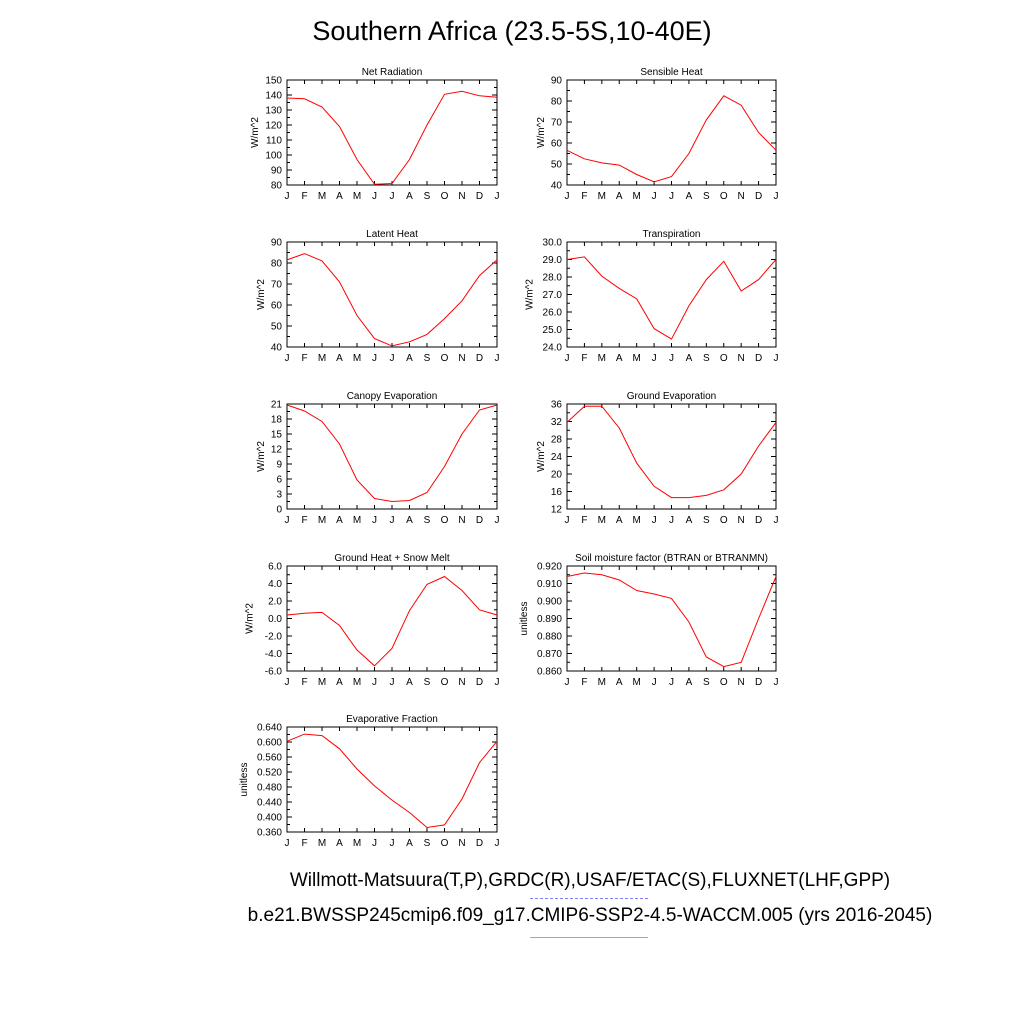 The width and height of the screenshot is (1024, 1024). I want to click on y-tick-label: -4.0, so click(274, 654).